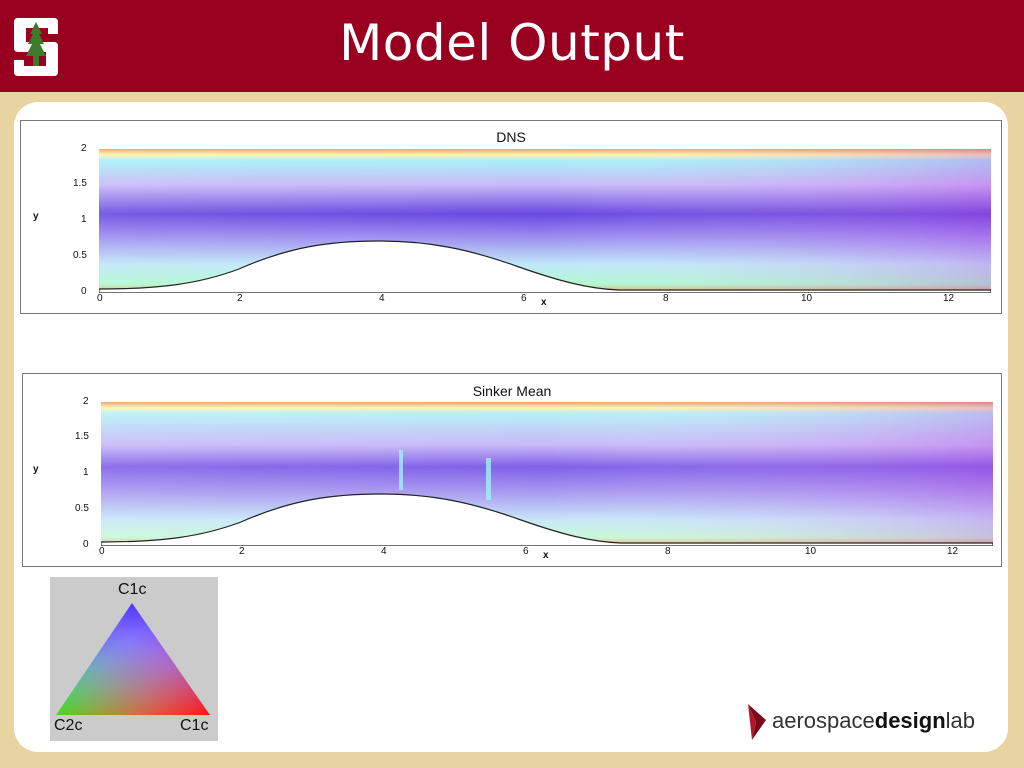  What do you see at coordinates (823, 720) in the screenshot?
I see `lab-name-part: aerospace` at bounding box center [823, 720].